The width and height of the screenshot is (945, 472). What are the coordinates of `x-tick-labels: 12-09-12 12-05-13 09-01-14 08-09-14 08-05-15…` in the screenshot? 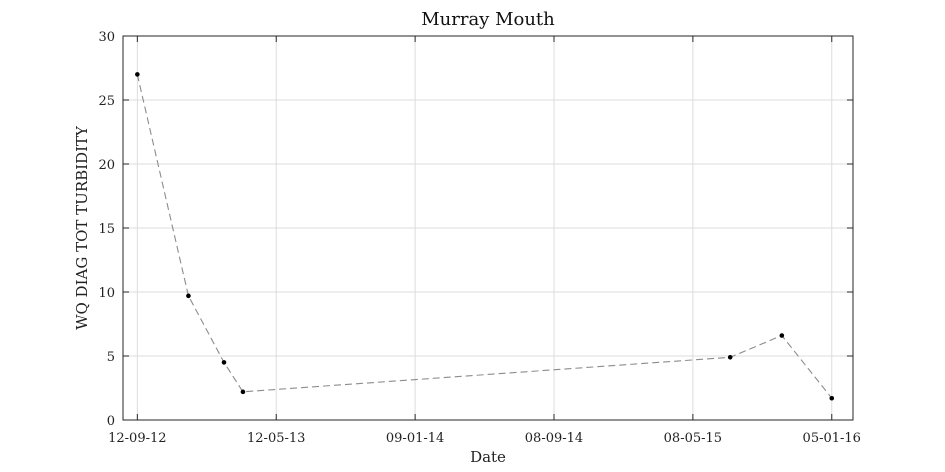 It's located at (484, 438).